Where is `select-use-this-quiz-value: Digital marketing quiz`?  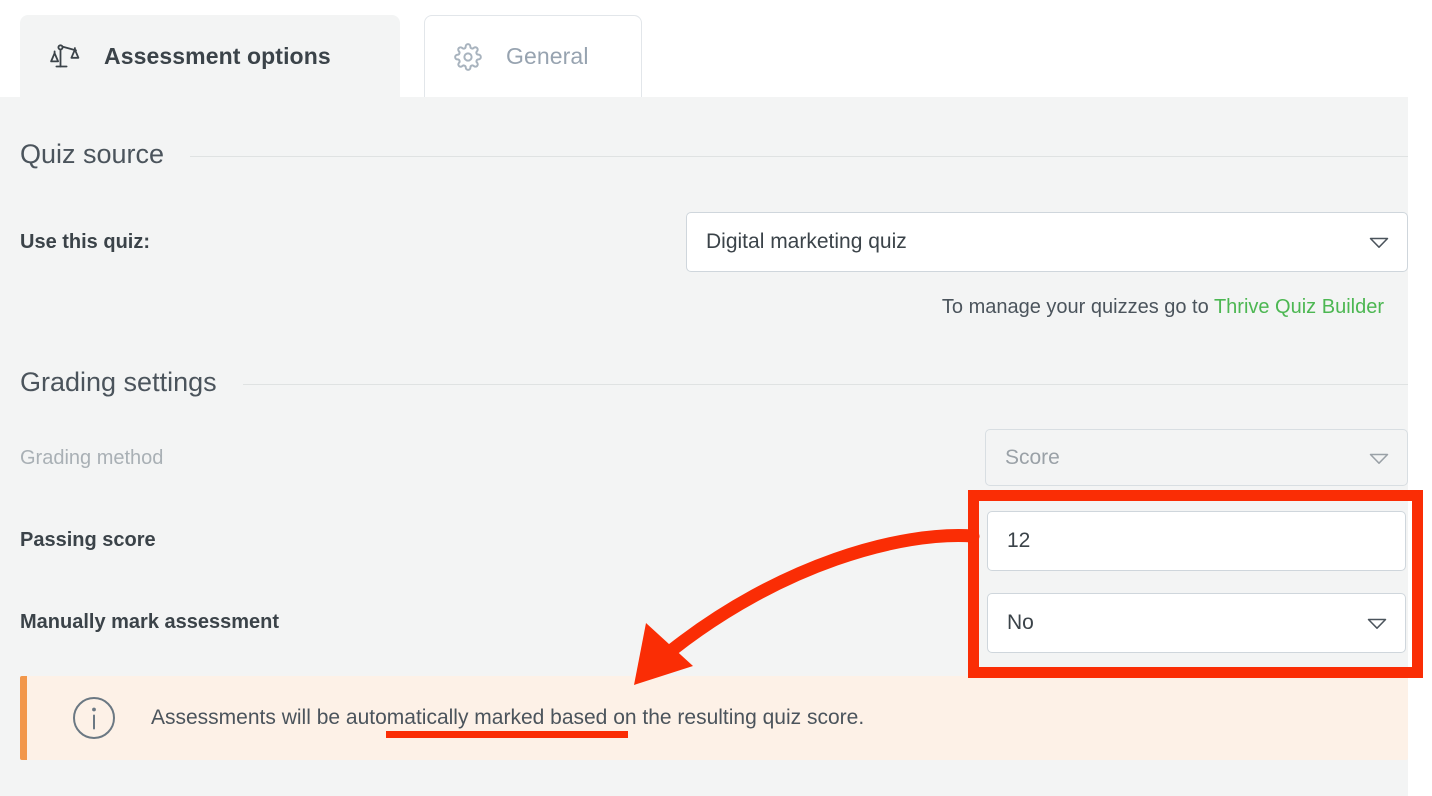
select-use-this-quiz-value: Digital marketing quiz is located at coordinates (806, 241).